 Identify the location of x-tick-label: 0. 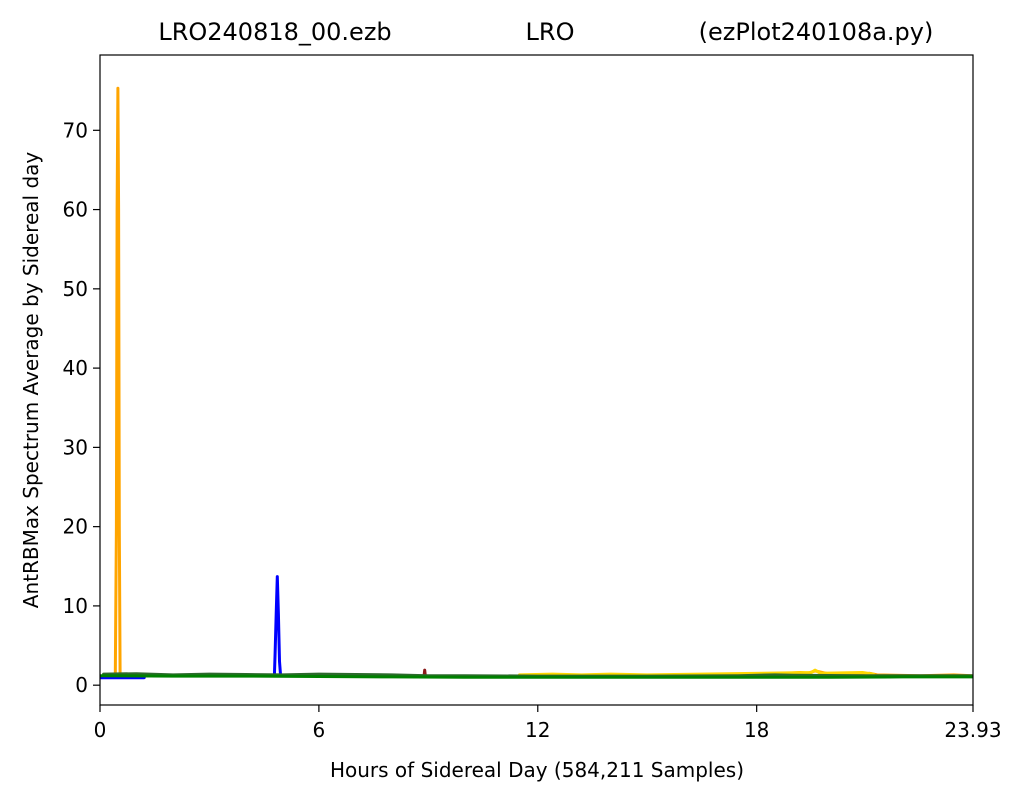
(100, 730).